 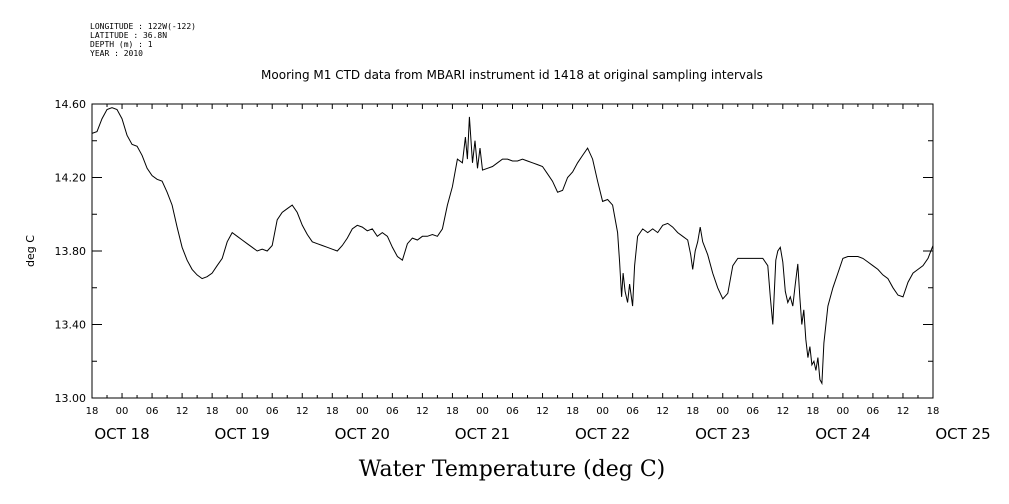 What do you see at coordinates (842, 434) in the screenshot?
I see `x-day-label: OCT 24` at bounding box center [842, 434].